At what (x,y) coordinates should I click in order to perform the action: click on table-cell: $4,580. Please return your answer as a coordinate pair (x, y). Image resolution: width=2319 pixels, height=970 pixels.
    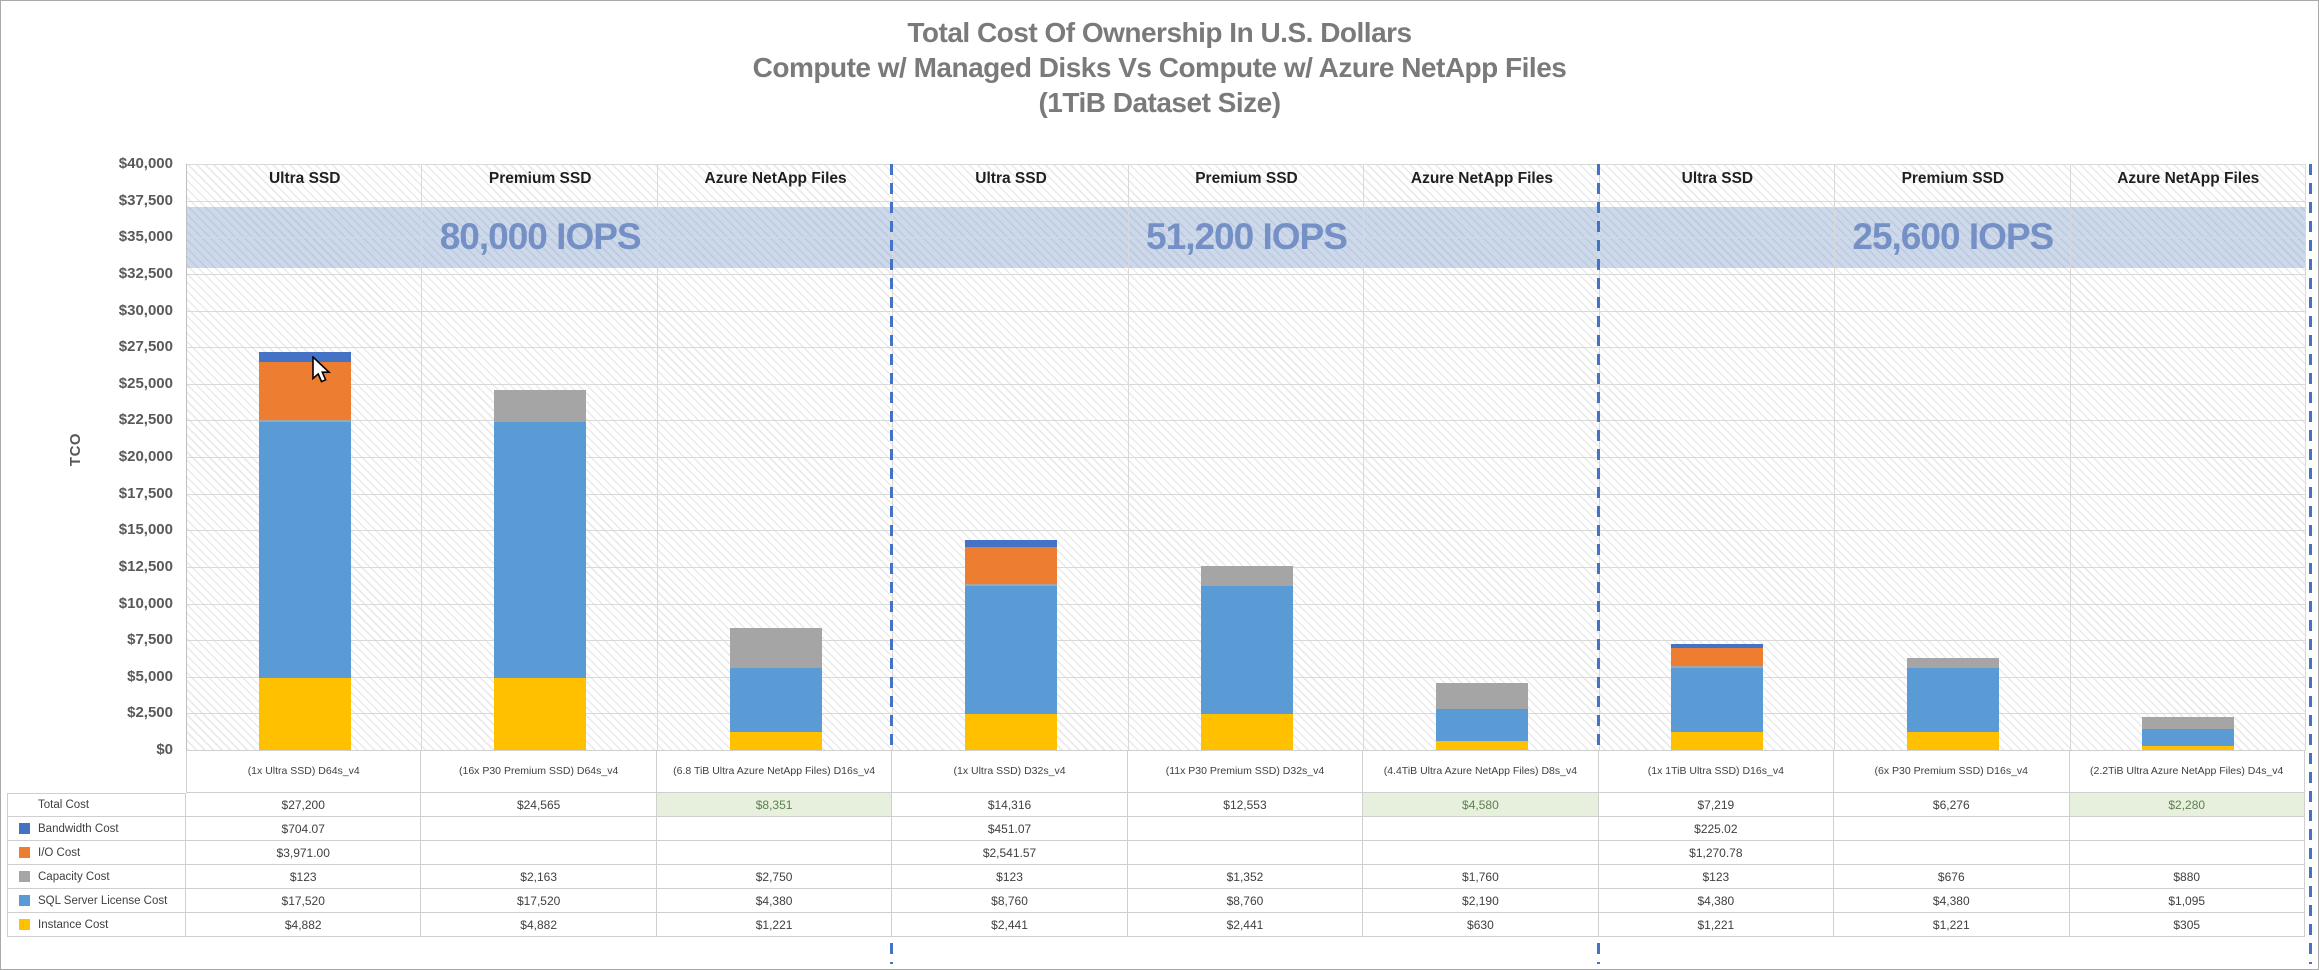
    Looking at the image, I should click on (1481, 805).